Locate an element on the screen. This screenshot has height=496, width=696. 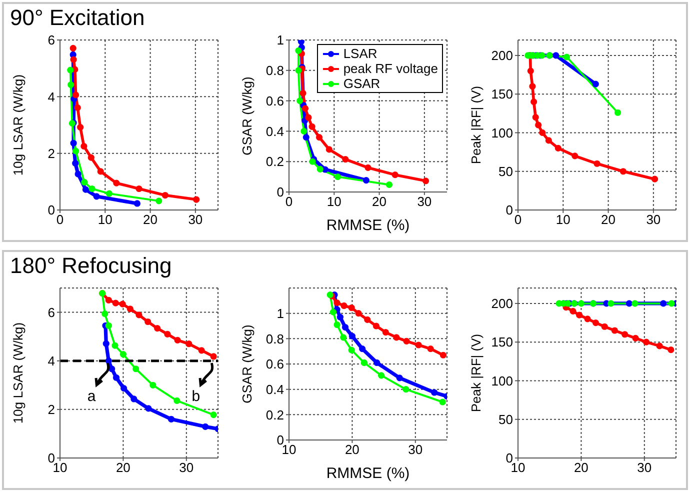
annotation: a is located at coordinates (91, 397).